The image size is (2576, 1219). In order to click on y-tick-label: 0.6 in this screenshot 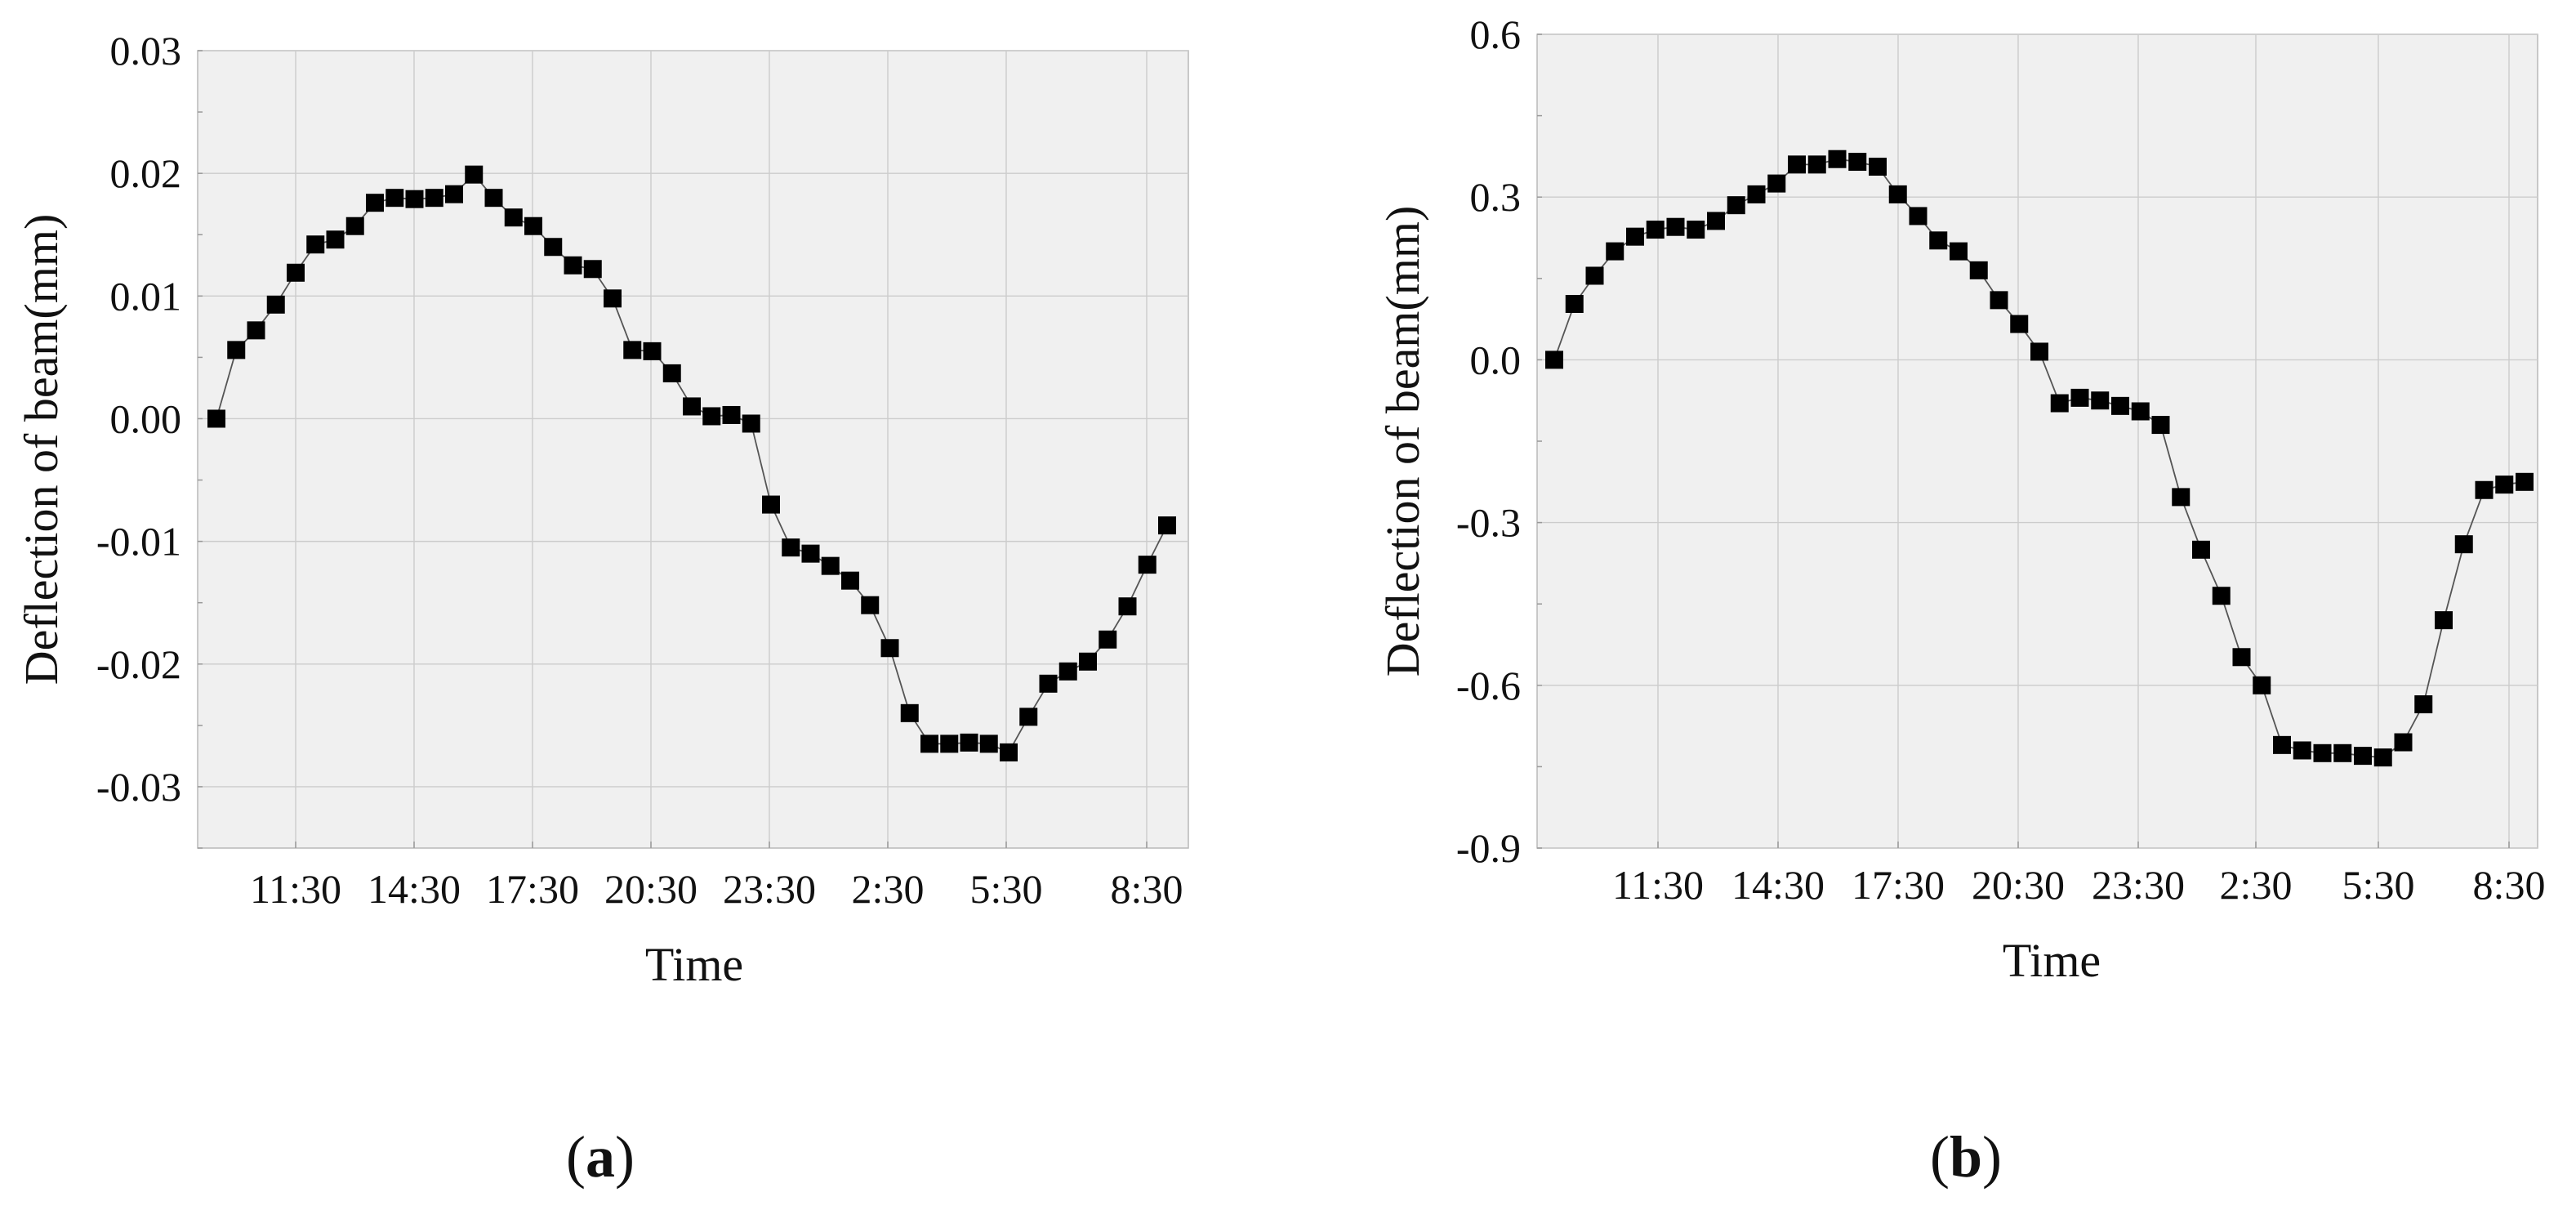, I will do `click(1496, 34)`.